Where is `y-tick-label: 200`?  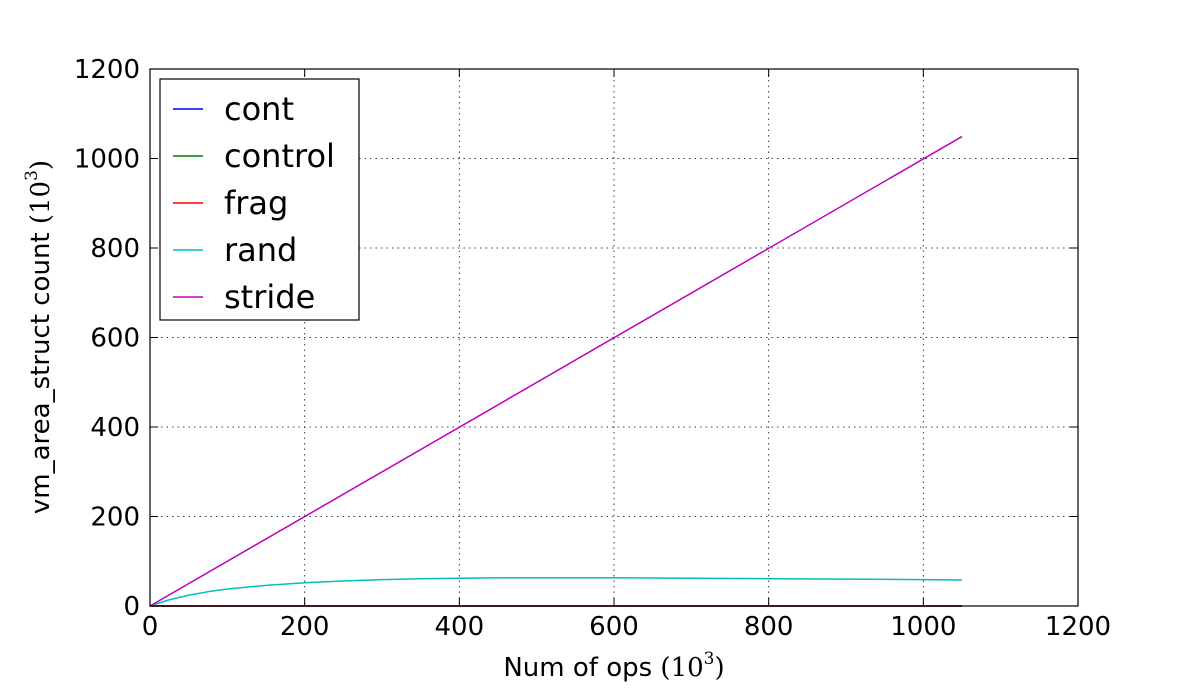
y-tick-label: 200 is located at coordinates (115, 518).